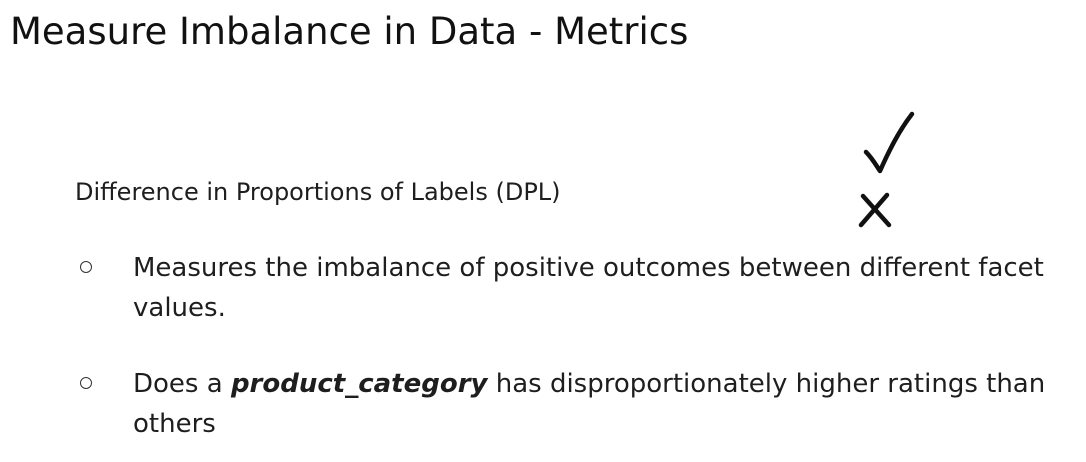 This screenshot has width=1086, height=462. Describe the element at coordinates (349, 31) in the screenshot. I see `page-title: Measure Imbalance in Data - Metrics` at that location.